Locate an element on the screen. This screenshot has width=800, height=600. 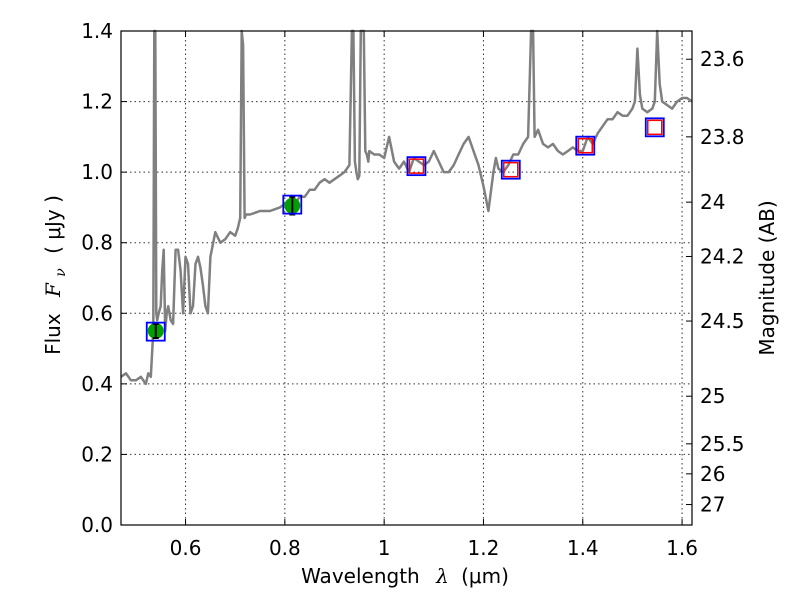
y-axis-label-subscript: ν is located at coordinates (61, 272).